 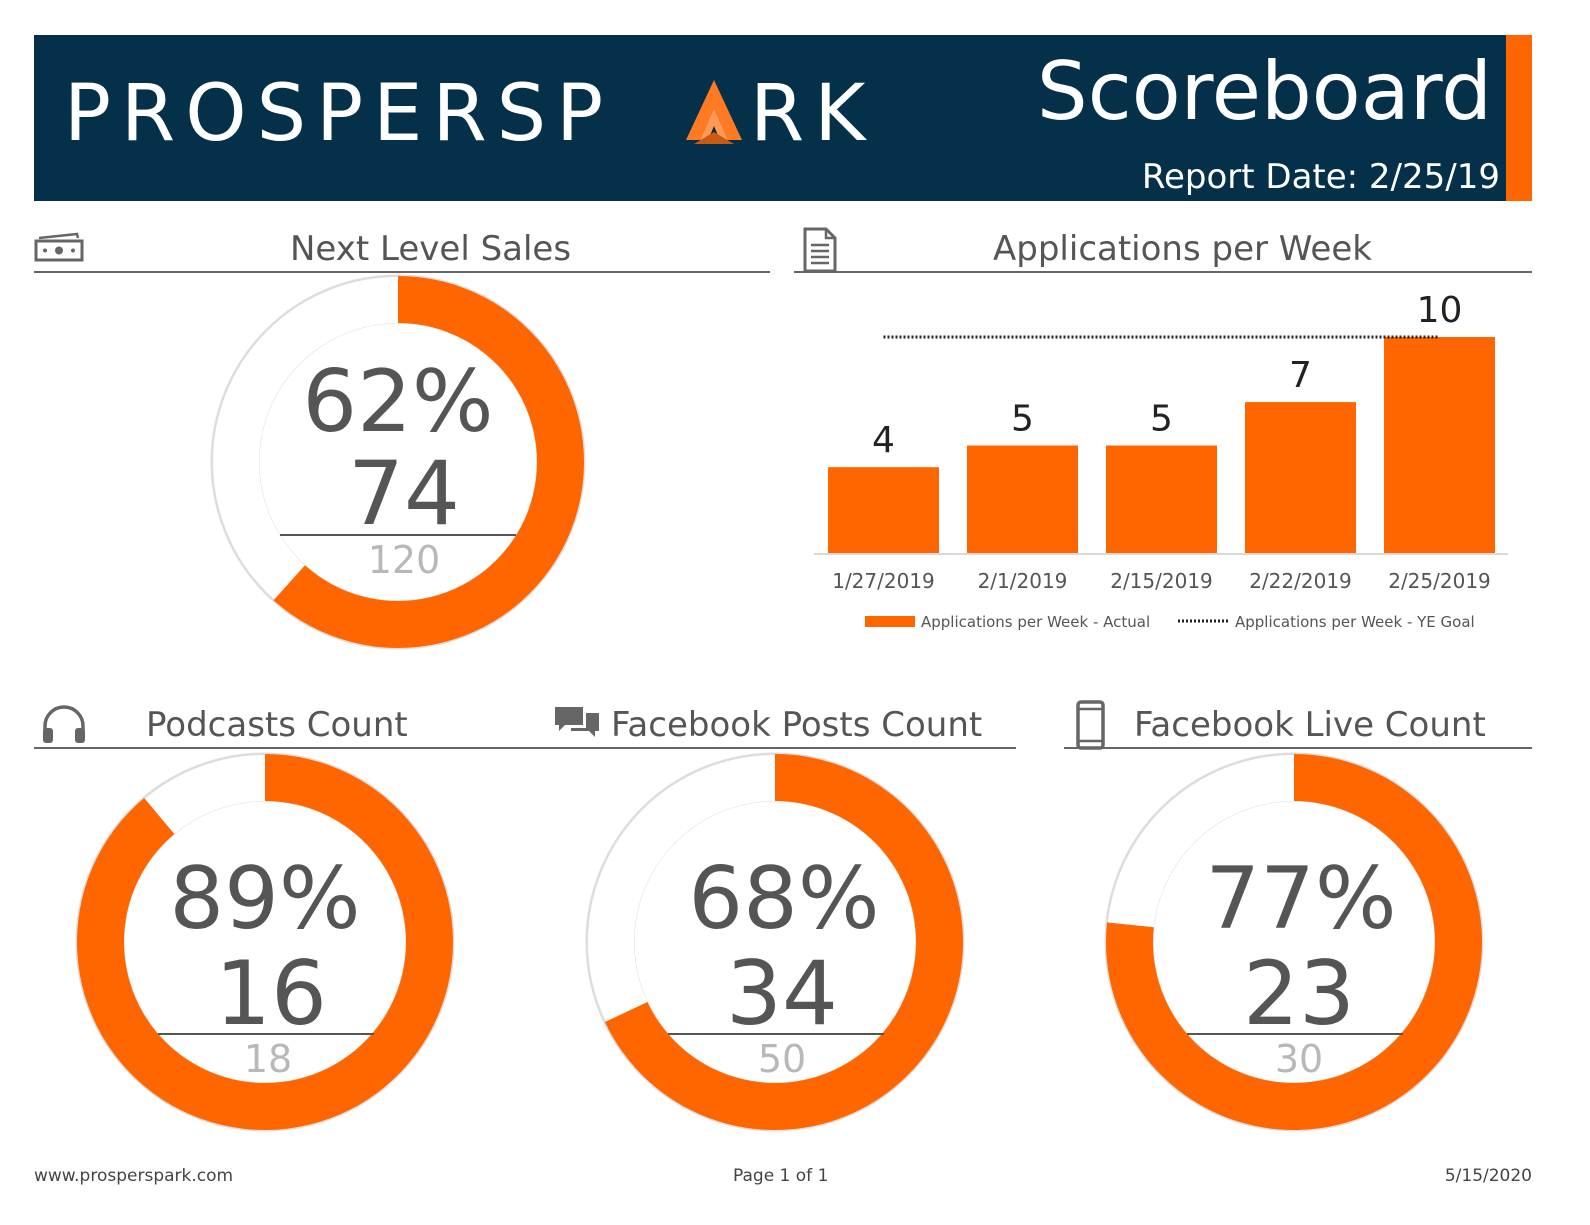 What do you see at coordinates (1299, 1059) in the screenshot?
I see `donut-goal: 30` at bounding box center [1299, 1059].